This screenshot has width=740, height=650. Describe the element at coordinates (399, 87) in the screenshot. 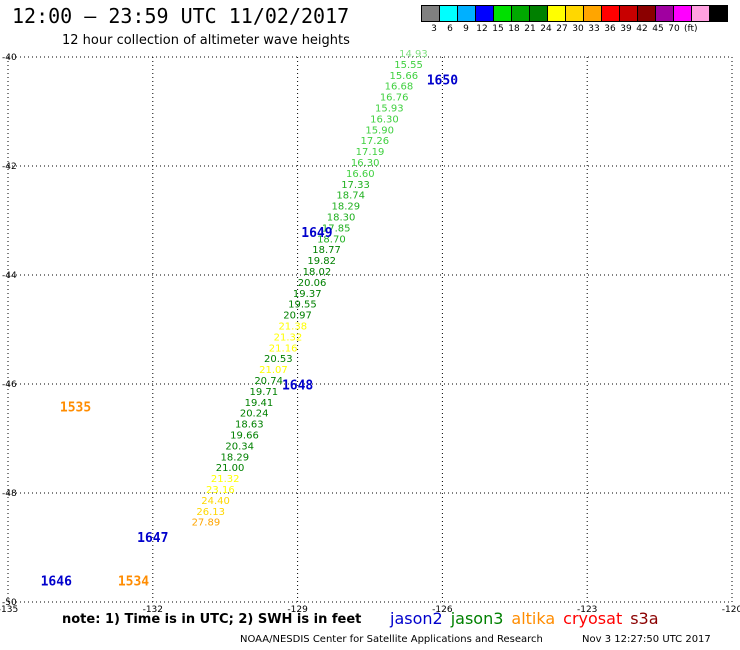

I see `swh-value-label: 16.68` at that location.